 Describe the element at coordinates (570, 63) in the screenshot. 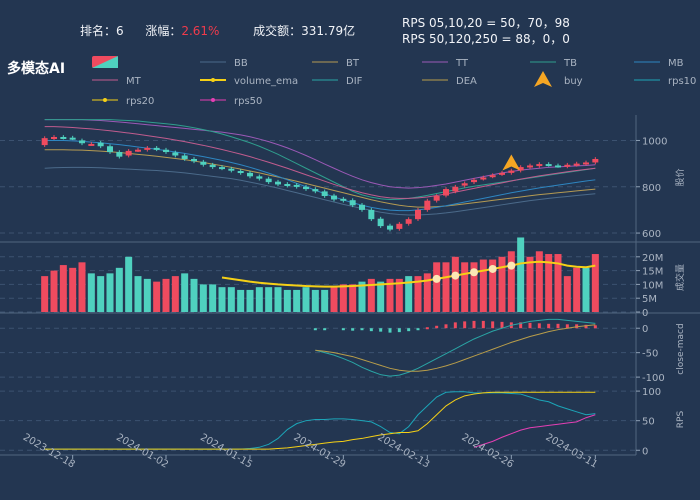

I see `legend-label: TB` at that location.